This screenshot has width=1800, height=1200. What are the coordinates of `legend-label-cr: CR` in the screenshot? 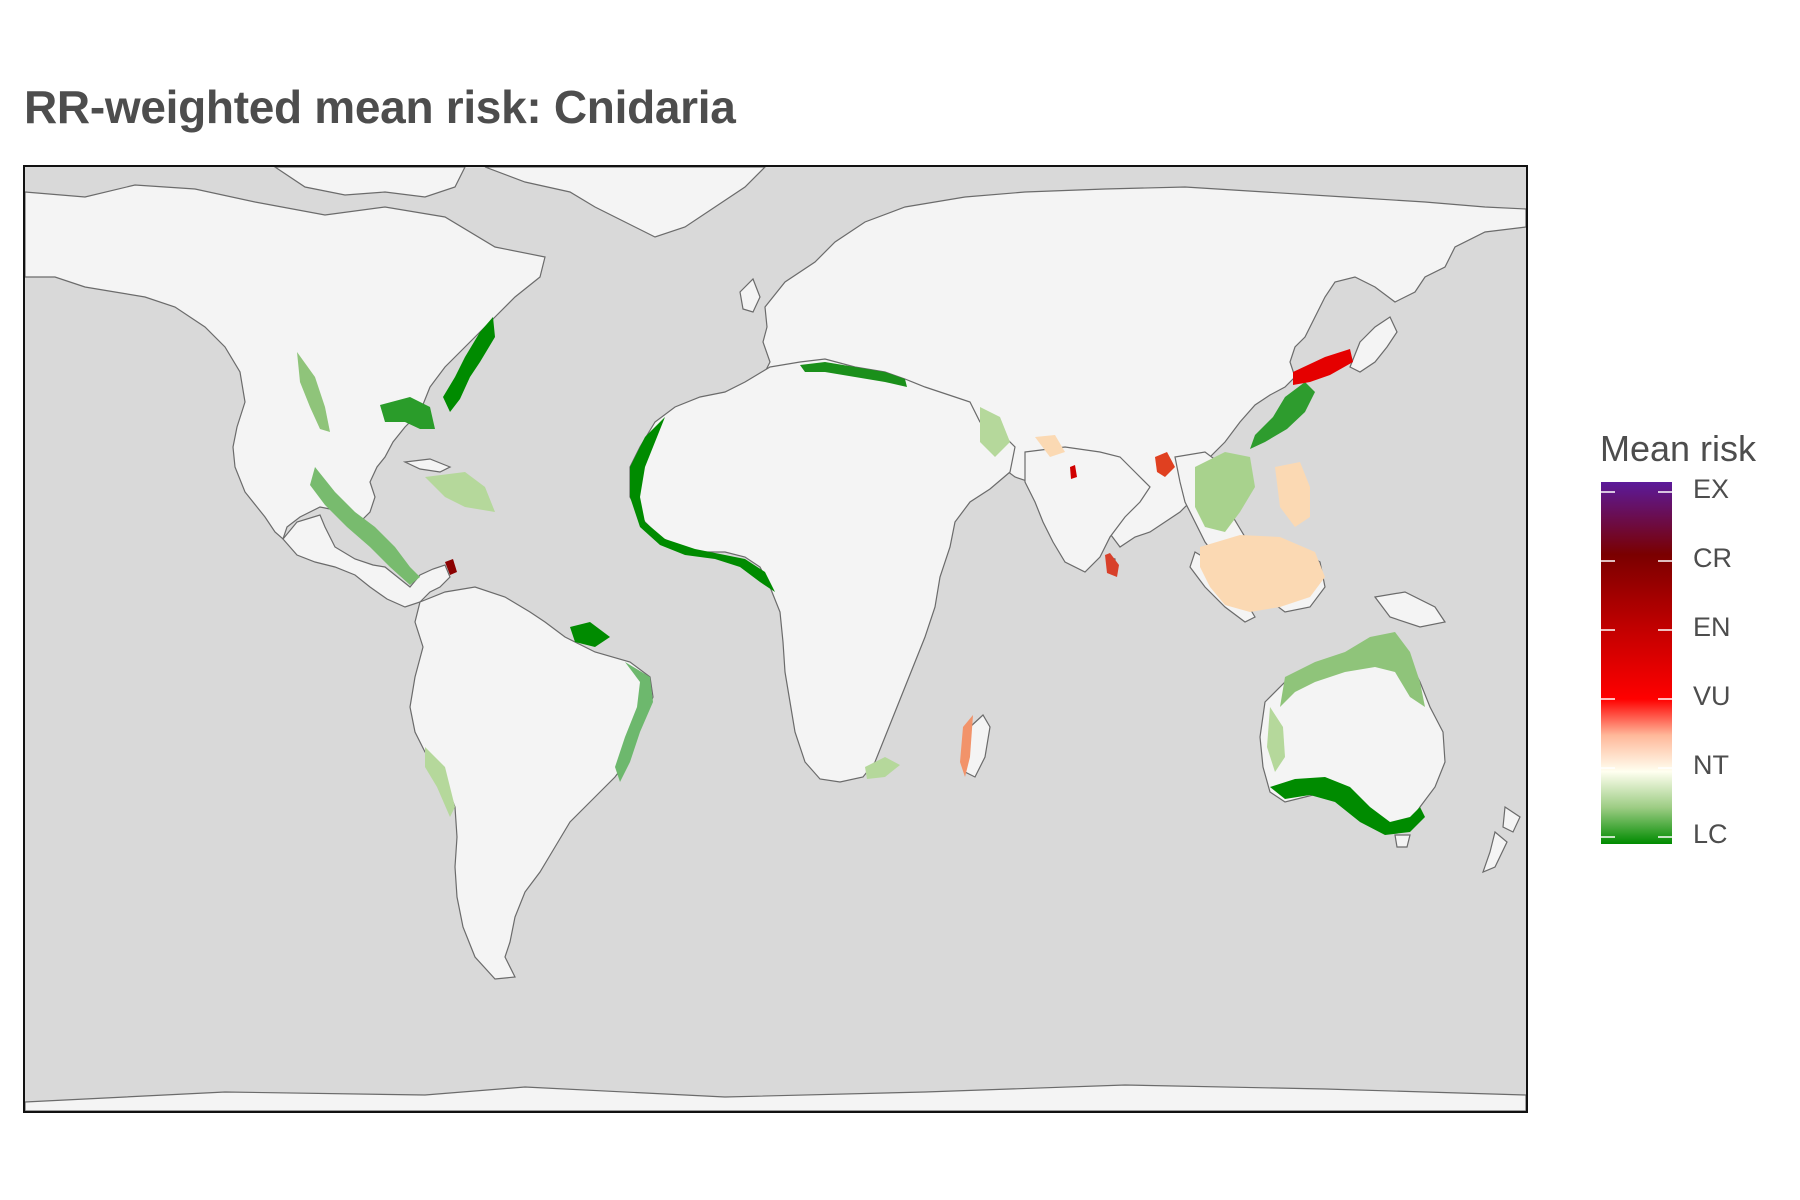 It's located at (1712, 558).